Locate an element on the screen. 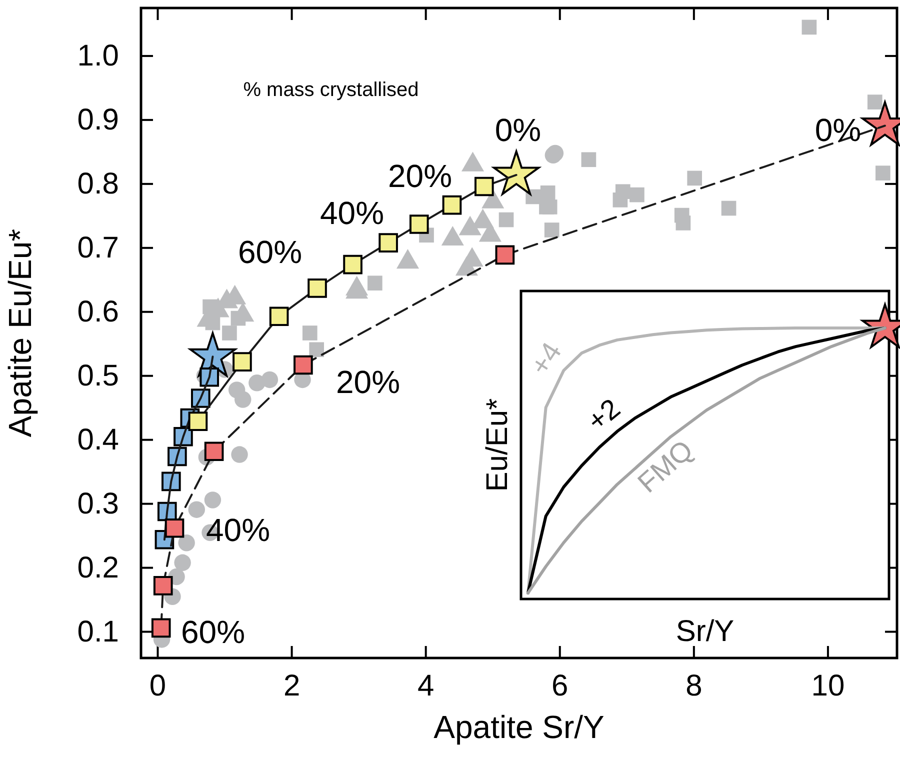  x-tick-label: 6 is located at coordinates (560, 685).